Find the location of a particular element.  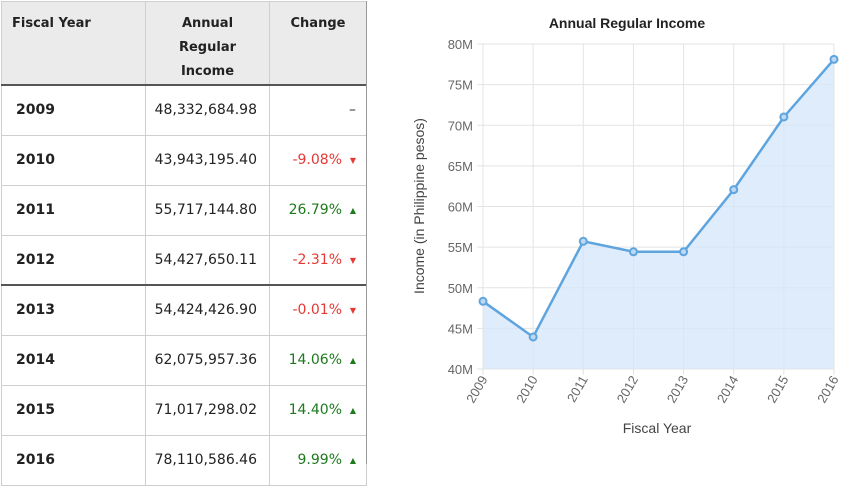

y-tick-label: 75M is located at coordinates (460, 85).